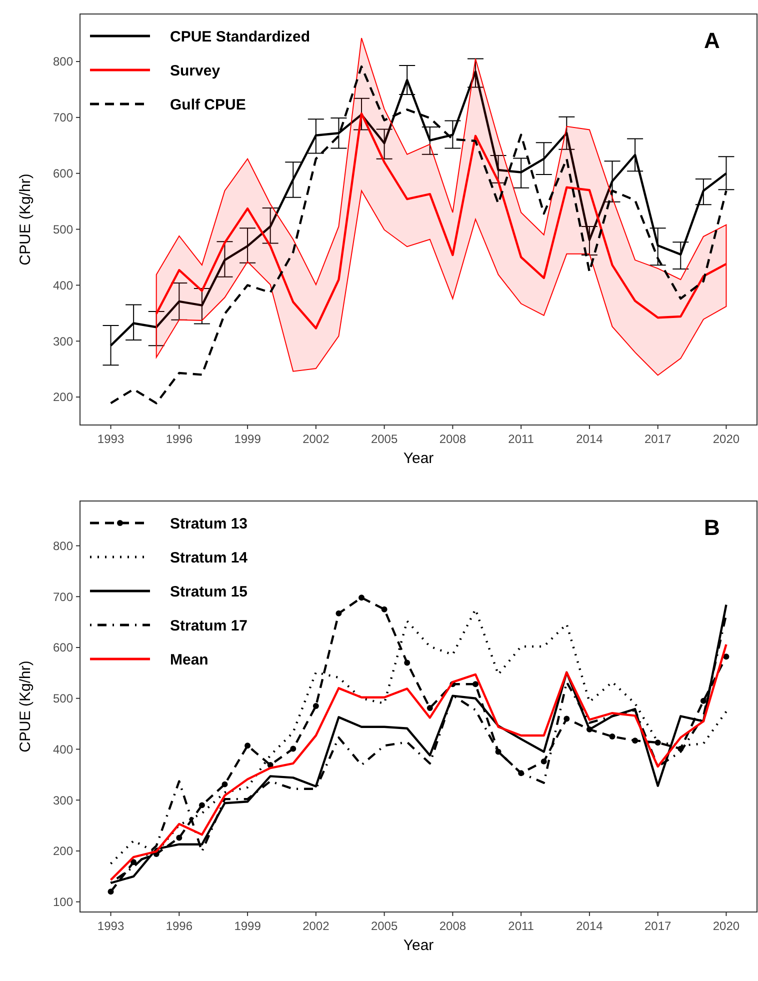 The height and width of the screenshot is (981, 758). I want to click on y-tick-label: 100, so click(63, 902).